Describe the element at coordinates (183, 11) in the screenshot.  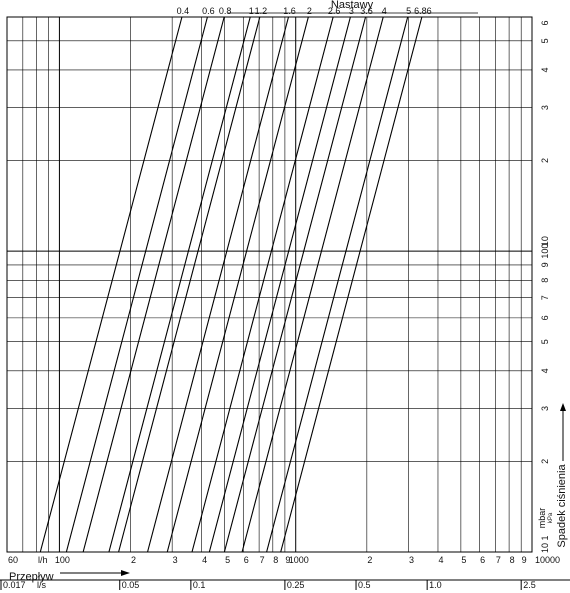
I see `series-label: 0.4` at that location.